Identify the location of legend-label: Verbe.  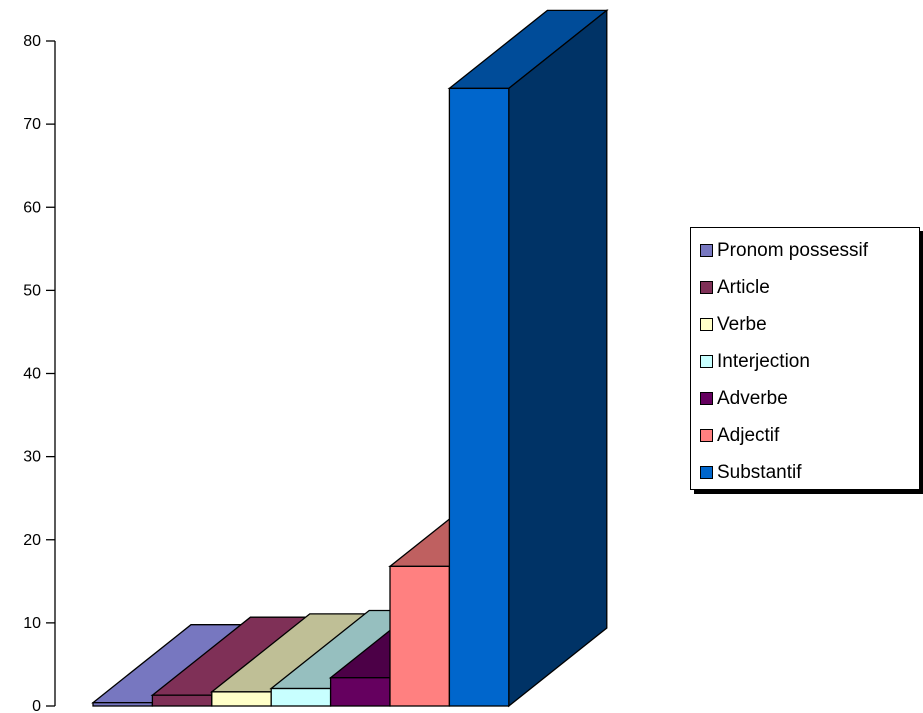
(742, 324).